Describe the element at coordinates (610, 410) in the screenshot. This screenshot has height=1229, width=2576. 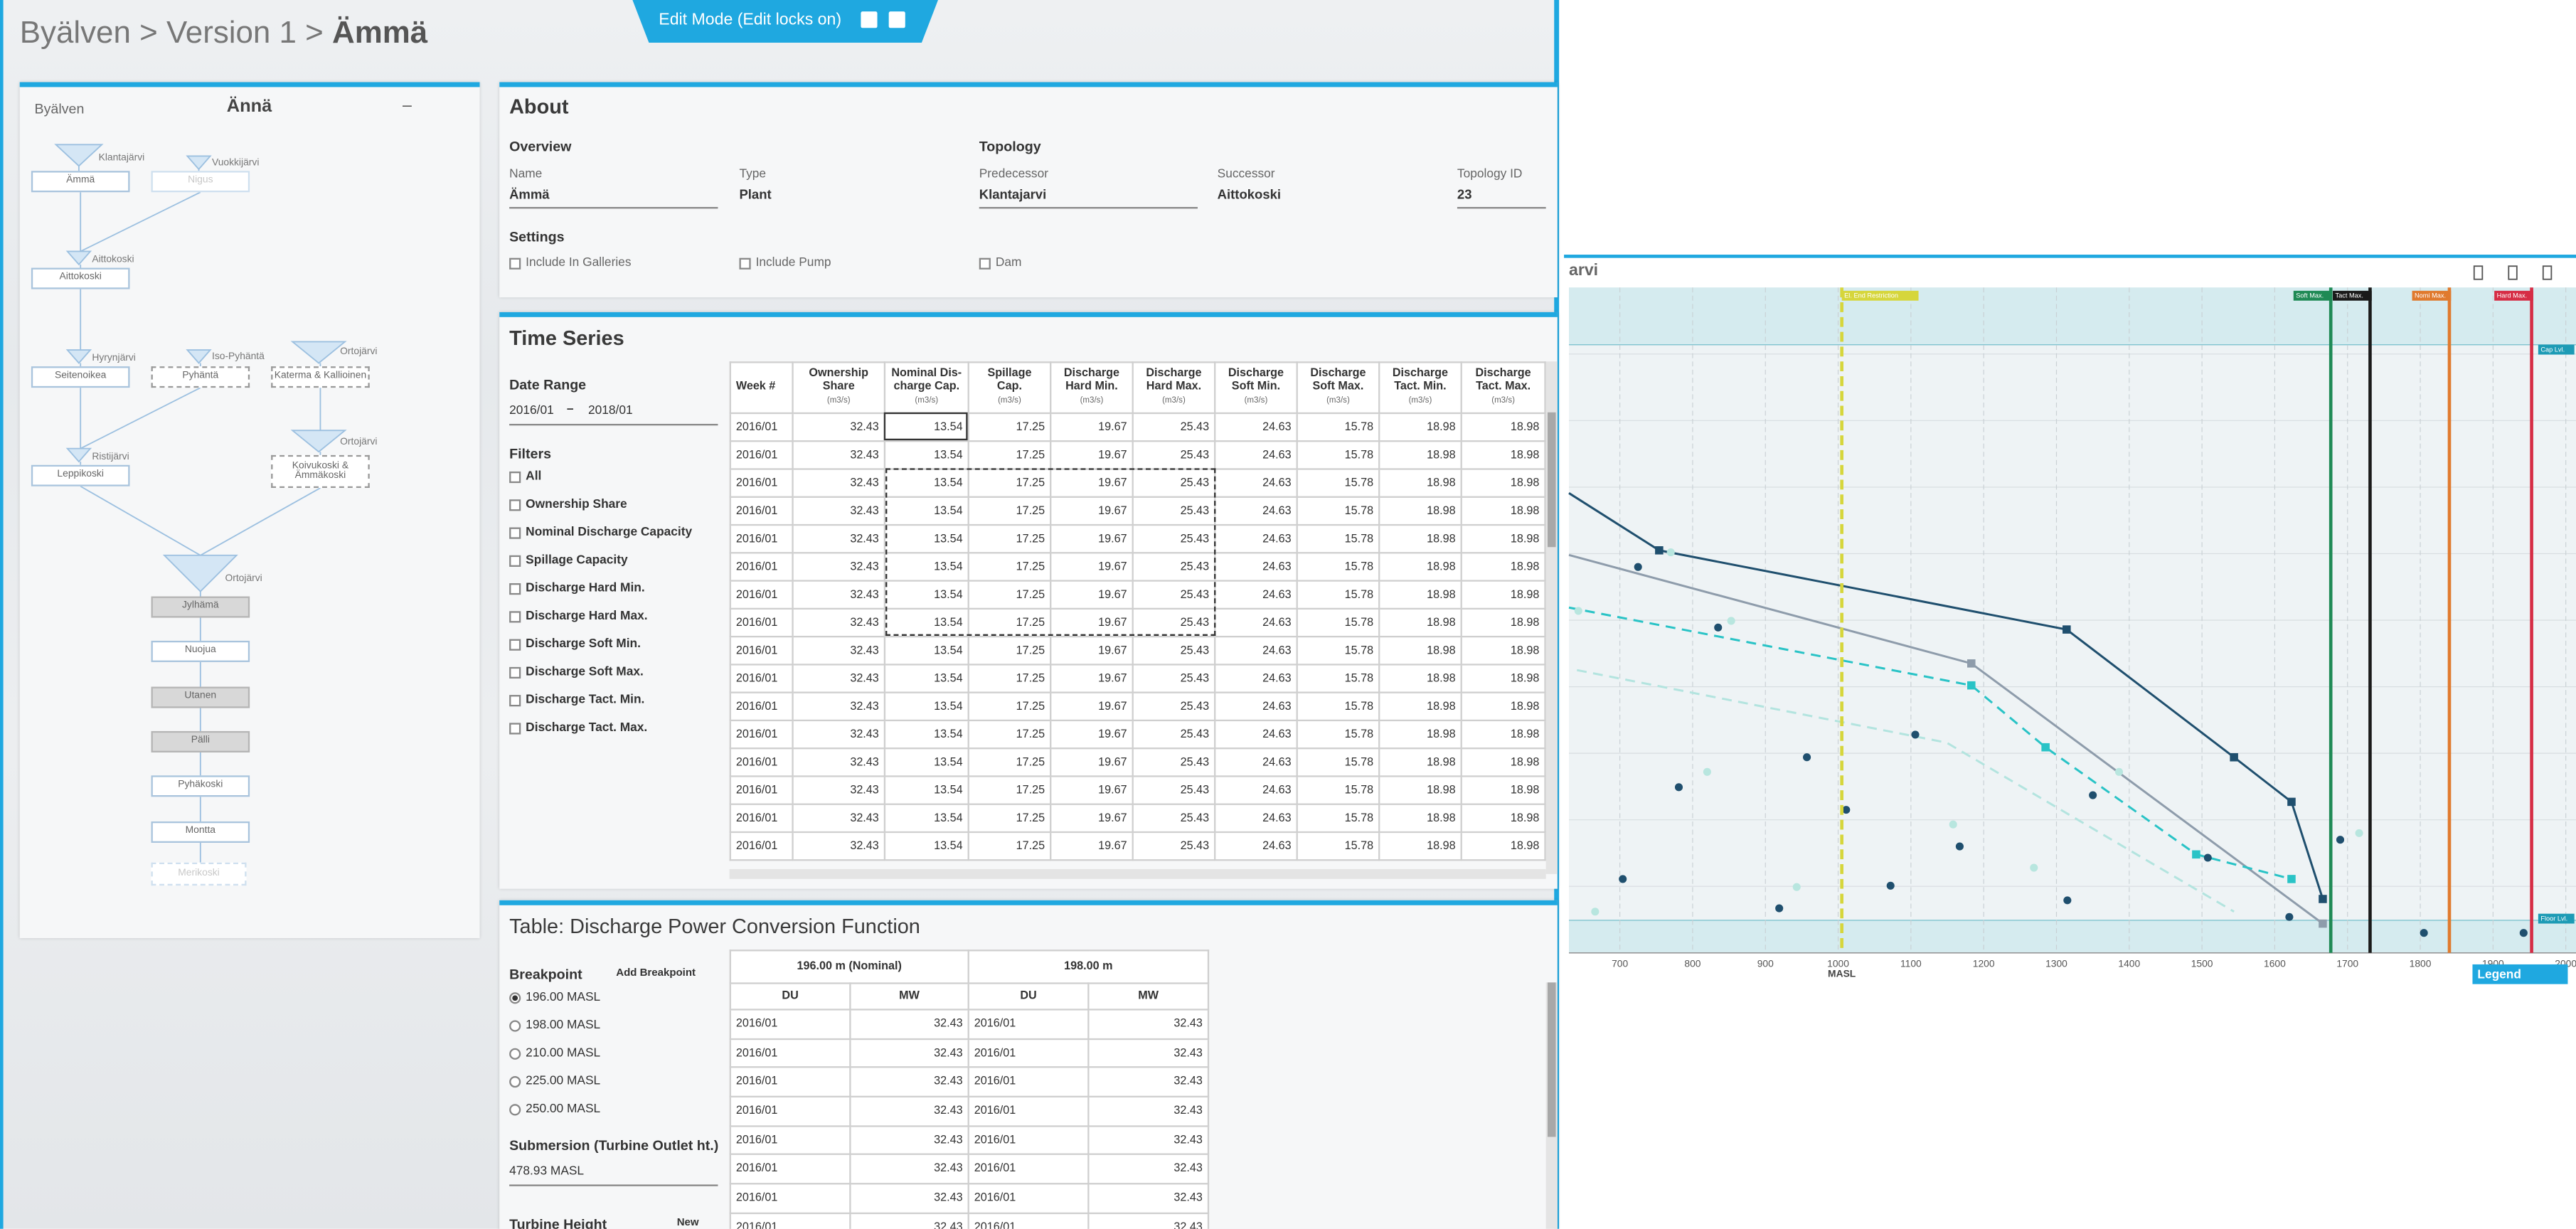
I see `date-to: 2018/01` at that location.